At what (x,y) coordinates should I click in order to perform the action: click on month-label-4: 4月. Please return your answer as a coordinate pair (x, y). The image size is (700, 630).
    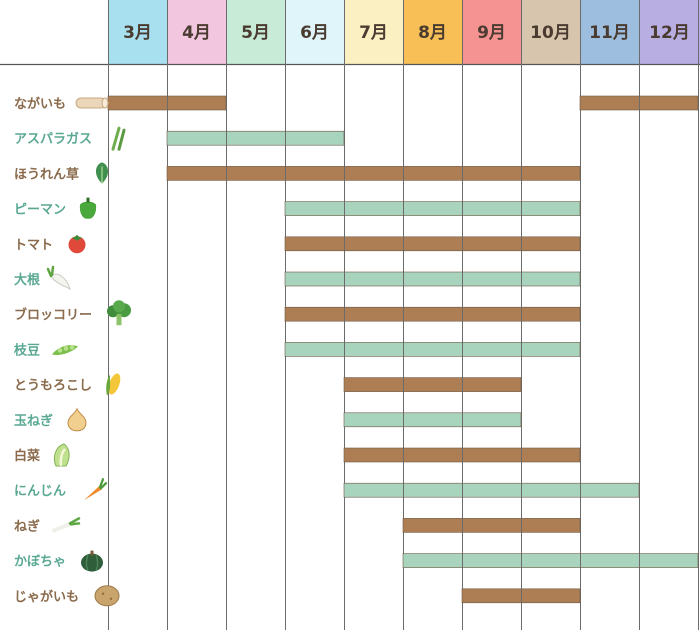
    Looking at the image, I should click on (196, 33).